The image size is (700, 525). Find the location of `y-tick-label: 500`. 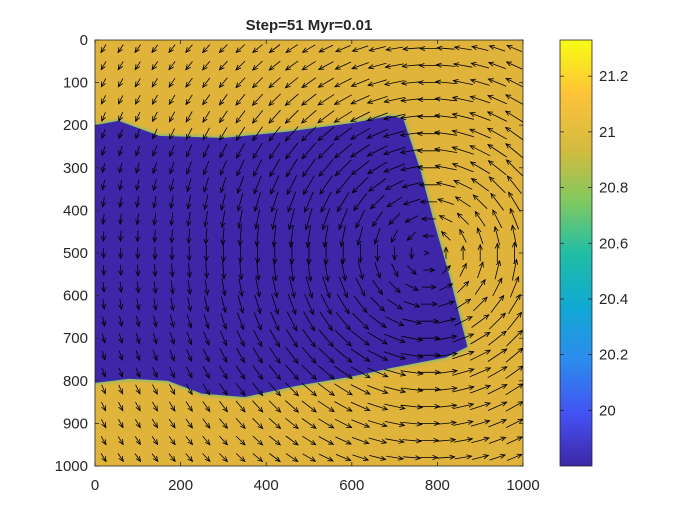

y-tick-label: 500 is located at coordinates (75, 253).